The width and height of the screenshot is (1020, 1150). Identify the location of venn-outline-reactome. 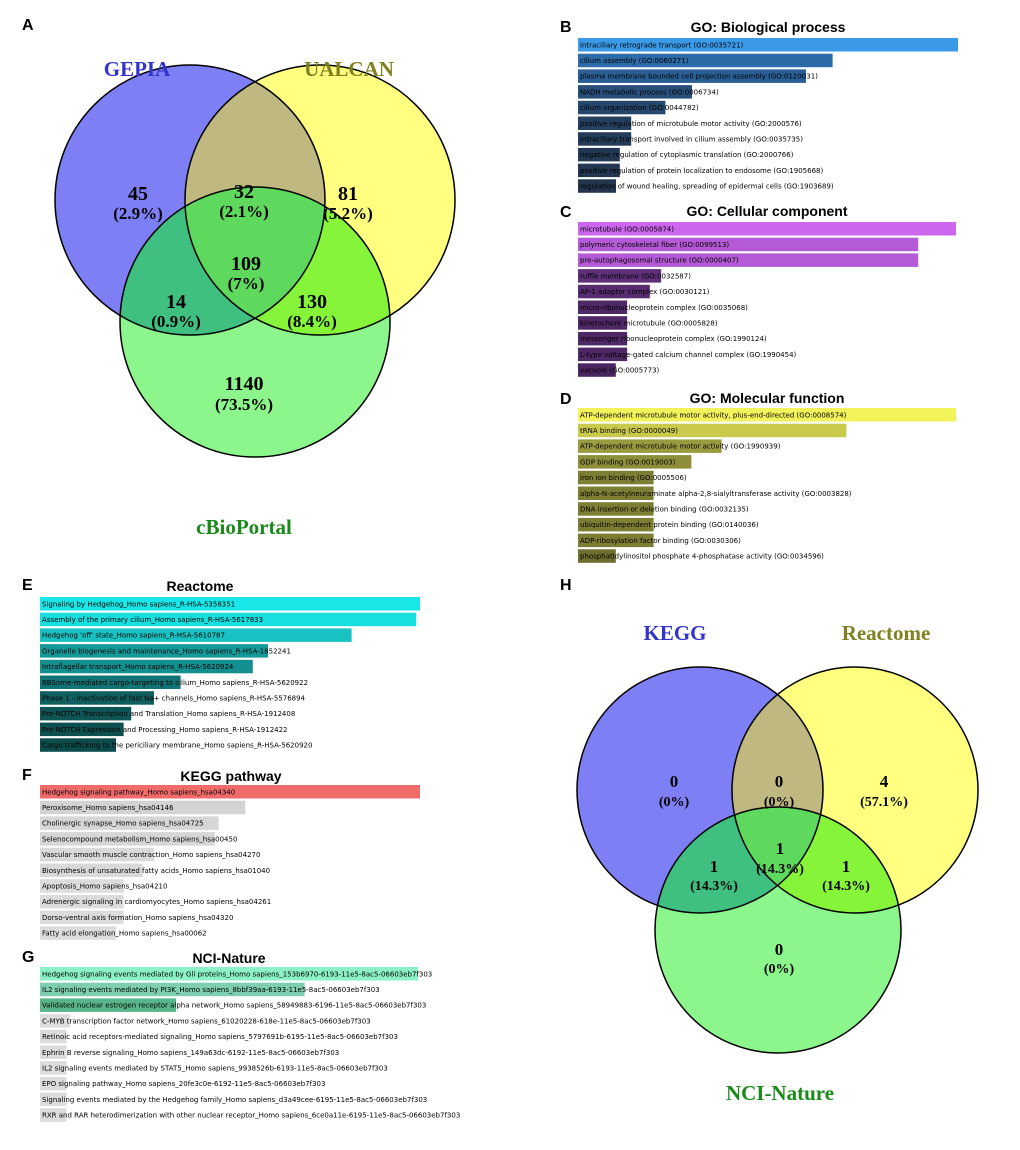
(855, 790).